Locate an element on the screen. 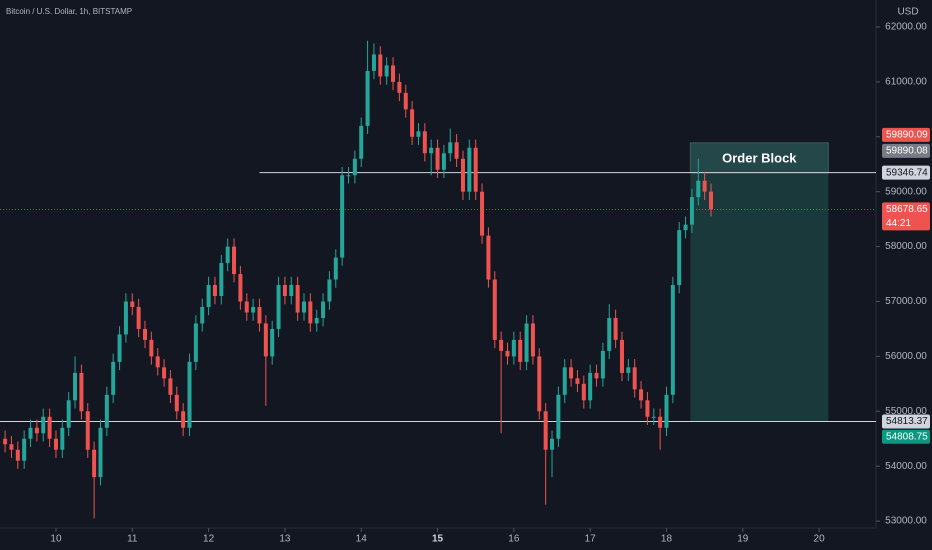  y-tick-label: 61000.00 is located at coordinates (906, 82).